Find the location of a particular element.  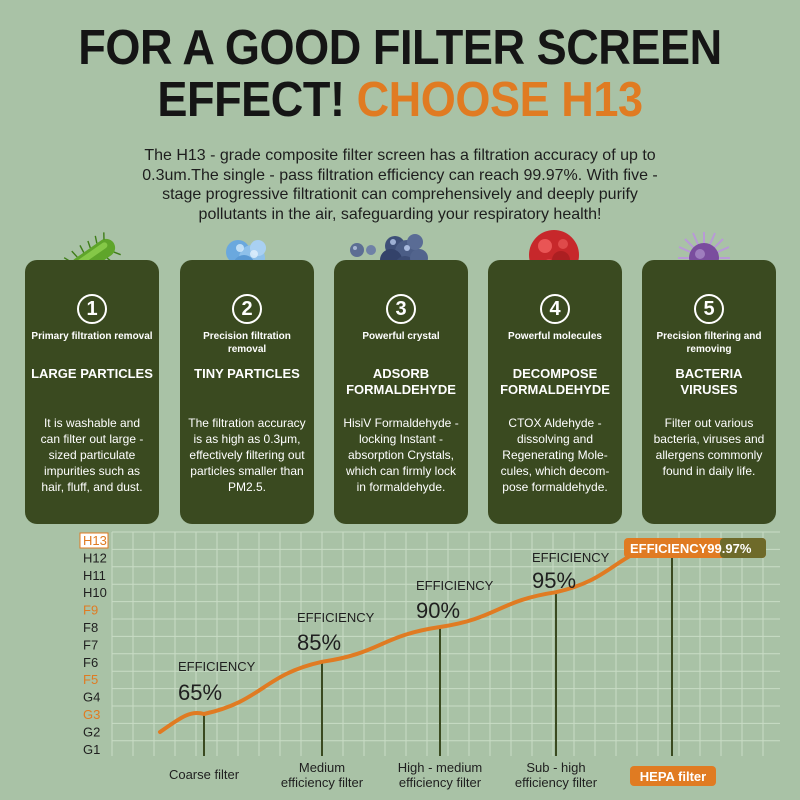

y-tick-label: F9 is located at coordinates (90, 610).